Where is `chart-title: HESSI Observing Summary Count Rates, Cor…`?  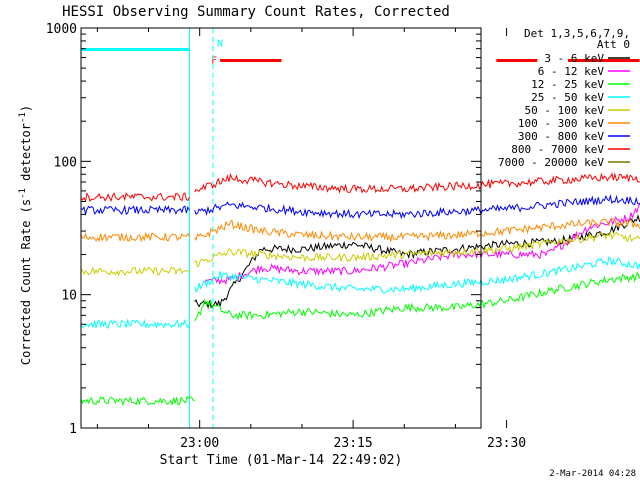
chart-title: HESSI Observing Summary Count Rates, Cor… is located at coordinates (256, 12).